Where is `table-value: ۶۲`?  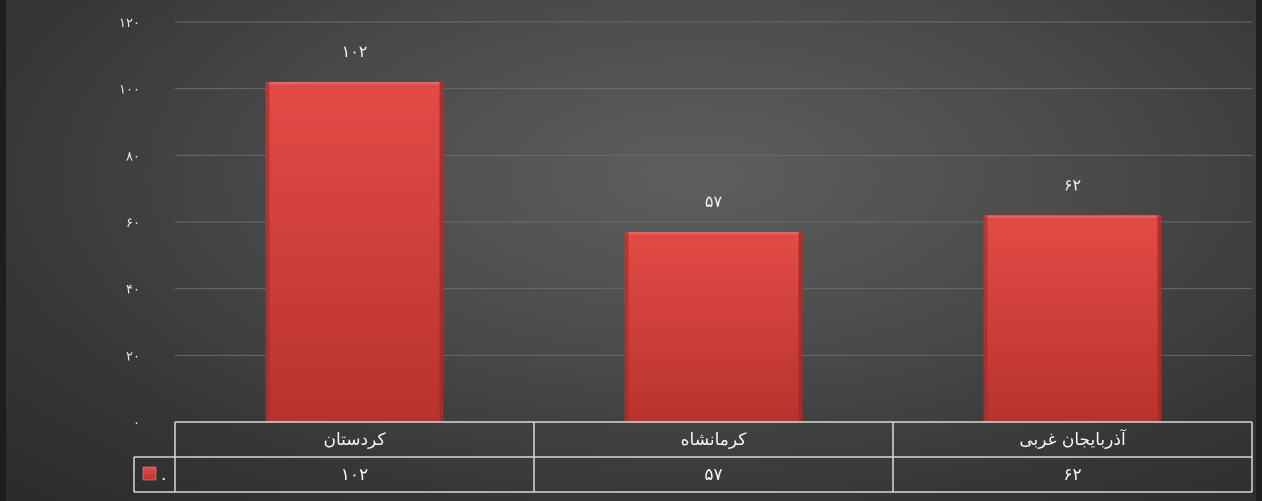 table-value: ۶۲ is located at coordinates (1072, 475).